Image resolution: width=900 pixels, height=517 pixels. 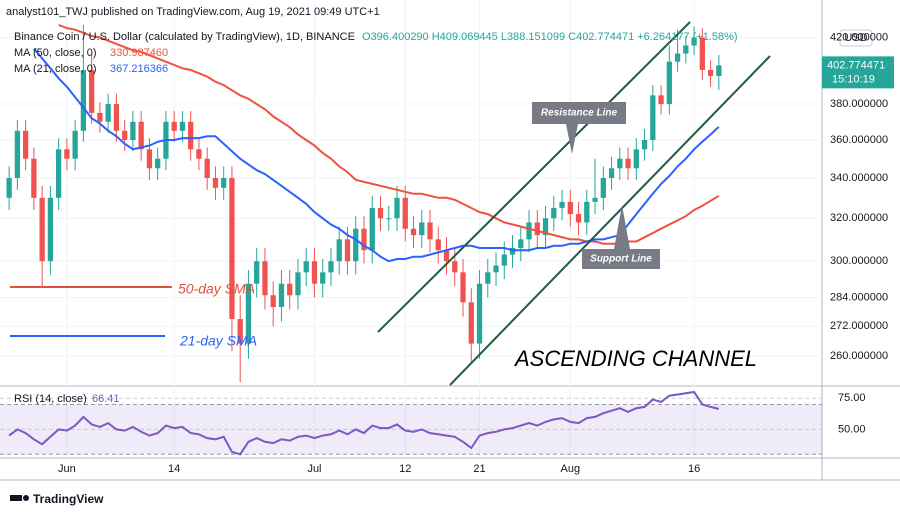 I want to click on y-tick-label: 50.00, so click(x=852, y=429).